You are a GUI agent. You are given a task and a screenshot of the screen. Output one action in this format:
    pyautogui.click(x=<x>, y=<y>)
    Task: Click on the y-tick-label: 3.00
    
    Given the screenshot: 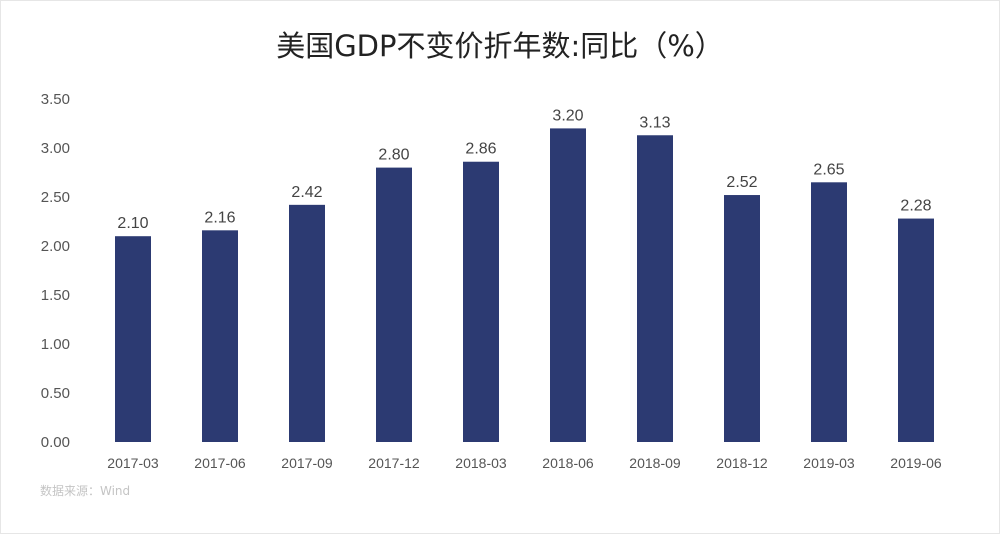 What is the action you would take?
    pyautogui.click(x=55, y=148)
    